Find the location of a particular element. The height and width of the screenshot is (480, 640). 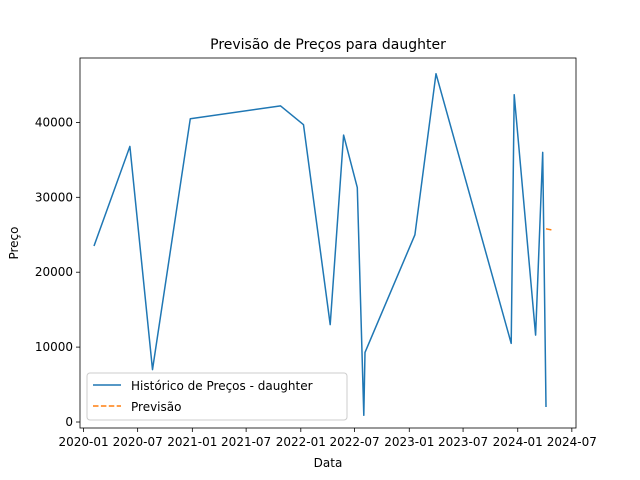

y-tick-label: 20000 is located at coordinates (54, 272).